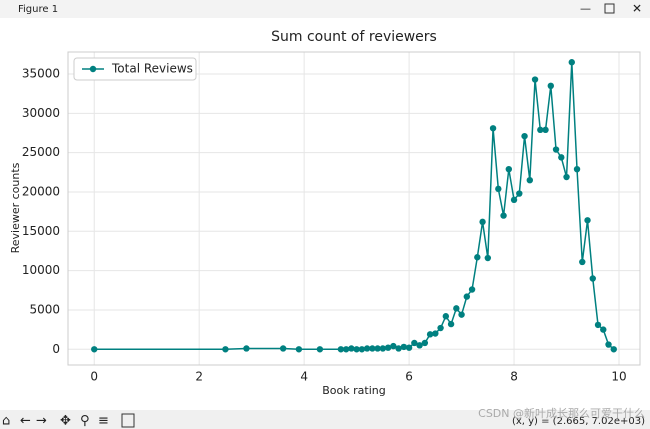  I want to click on forward-button: →, so click(41, 421).